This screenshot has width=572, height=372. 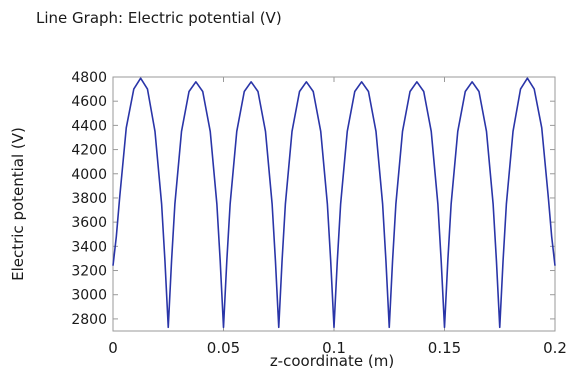 What do you see at coordinates (89, 272) in the screenshot?
I see `y-tick-label: 3200` at bounding box center [89, 272].